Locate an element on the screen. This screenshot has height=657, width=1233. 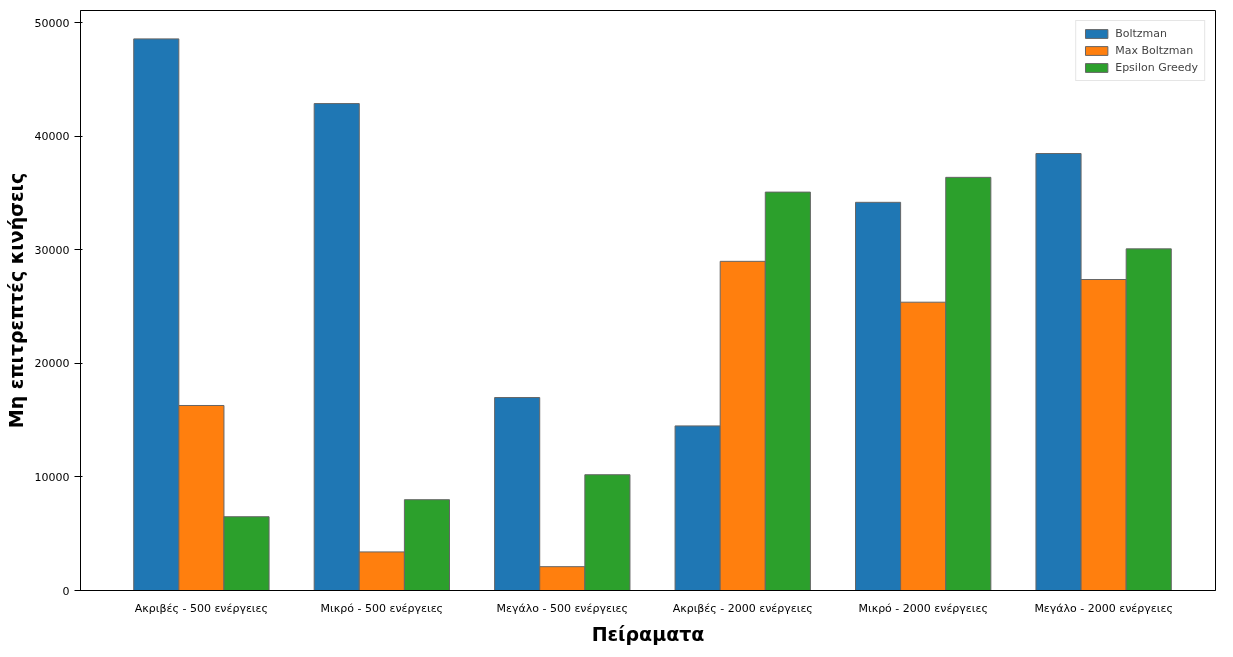
x-axis-title: Πείραματα is located at coordinates (648, 633).